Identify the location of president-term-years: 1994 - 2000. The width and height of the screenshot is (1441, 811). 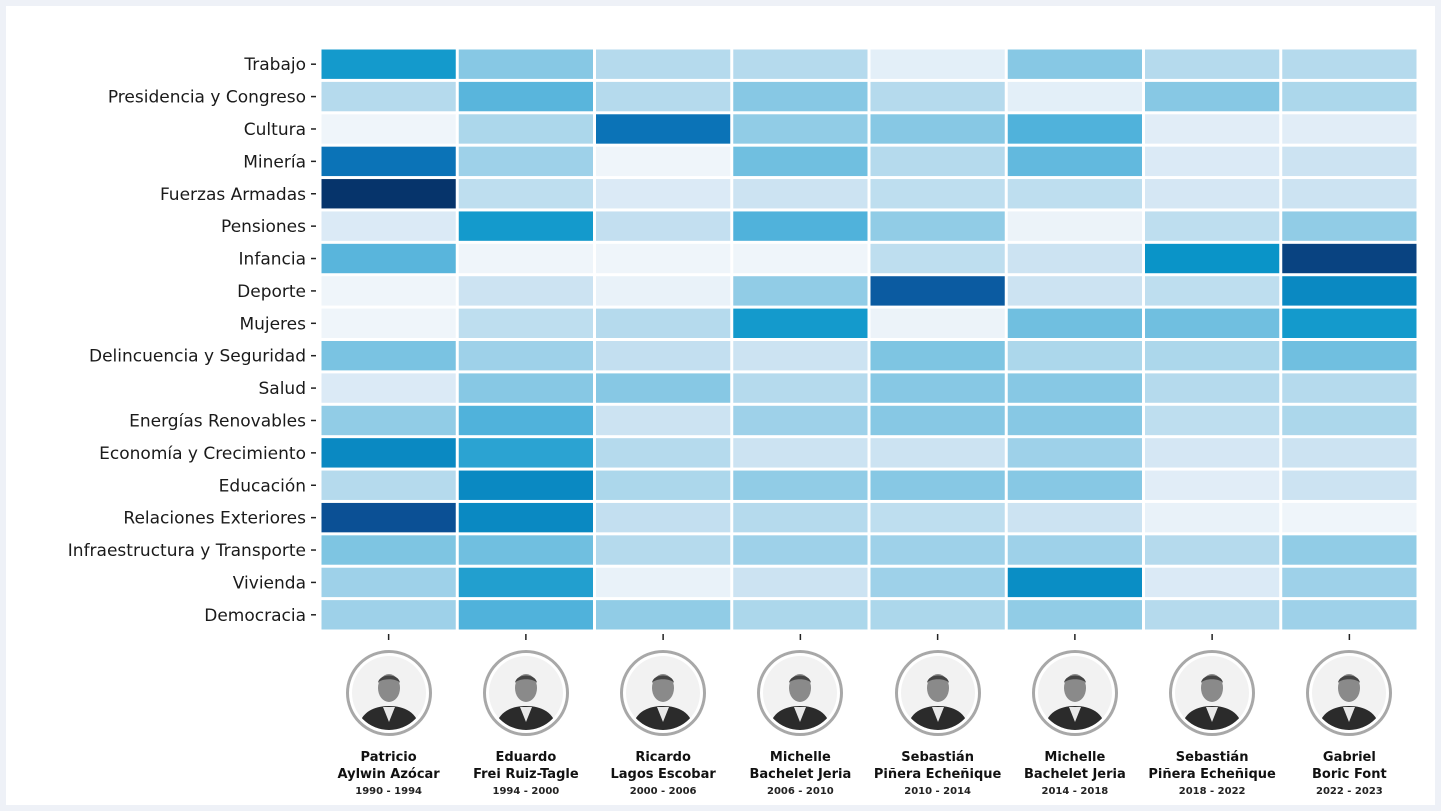
(526, 791).